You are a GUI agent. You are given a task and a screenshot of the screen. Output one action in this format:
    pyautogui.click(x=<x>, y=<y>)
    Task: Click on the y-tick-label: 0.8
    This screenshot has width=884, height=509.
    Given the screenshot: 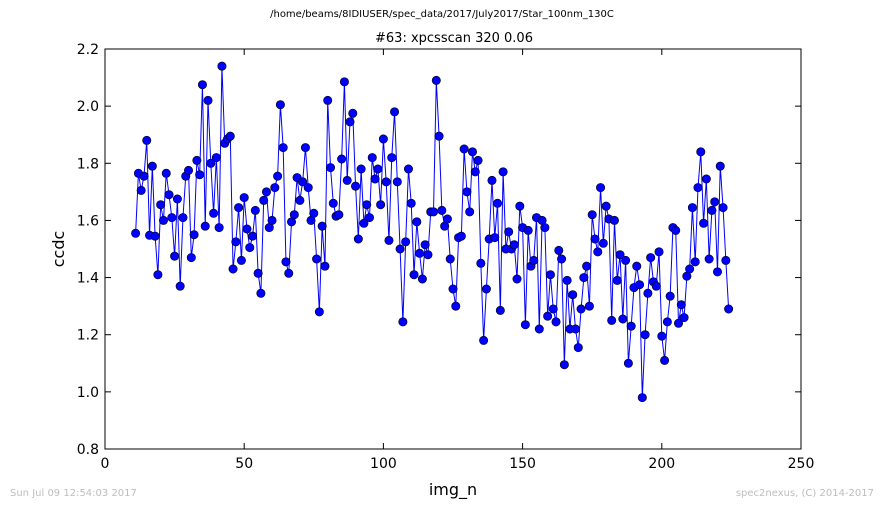 What is the action you would take?
    pyautogui.click(x=88, y=450)
    